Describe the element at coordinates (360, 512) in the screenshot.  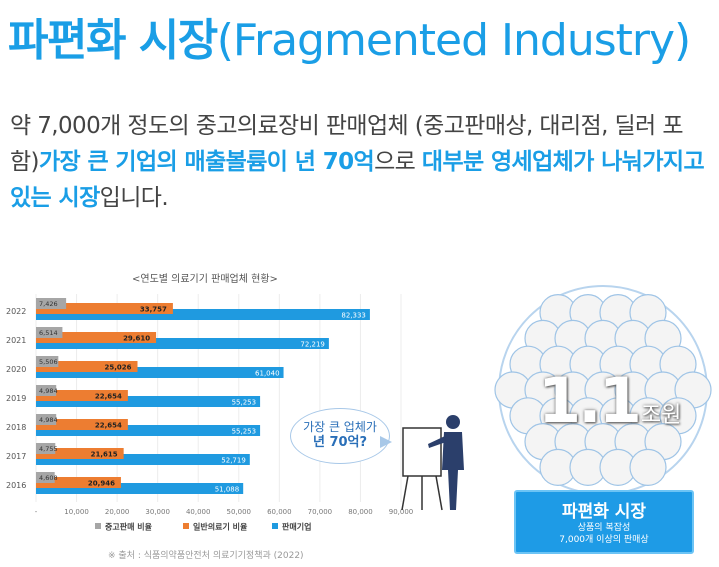
I see `x-tick-label: 80,000` at that location.